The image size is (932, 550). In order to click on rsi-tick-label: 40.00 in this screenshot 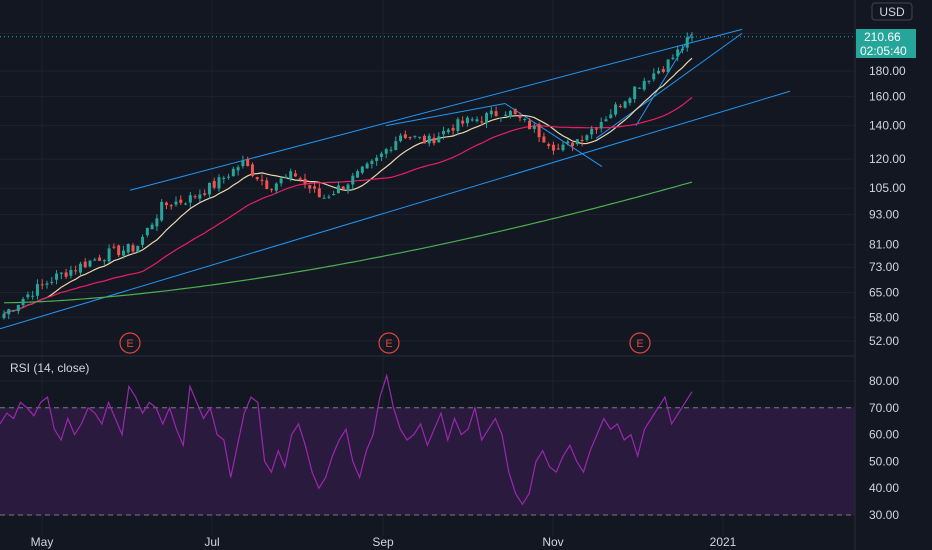, I will do `click(884, 488)`.